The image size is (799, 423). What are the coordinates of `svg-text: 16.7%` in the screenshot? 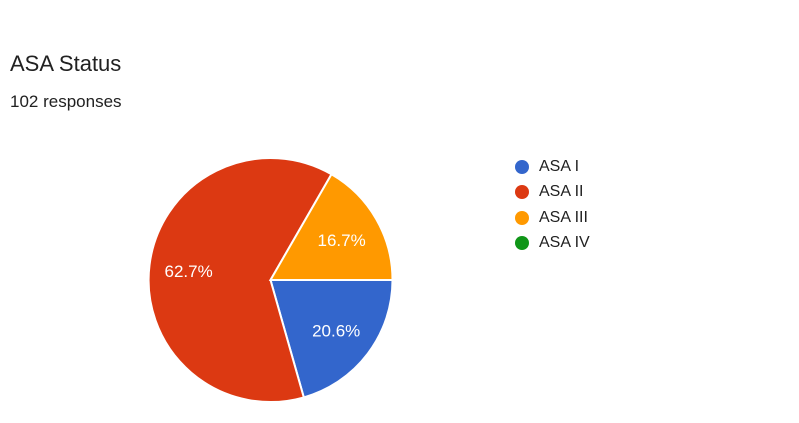 It's located at (341, 240).